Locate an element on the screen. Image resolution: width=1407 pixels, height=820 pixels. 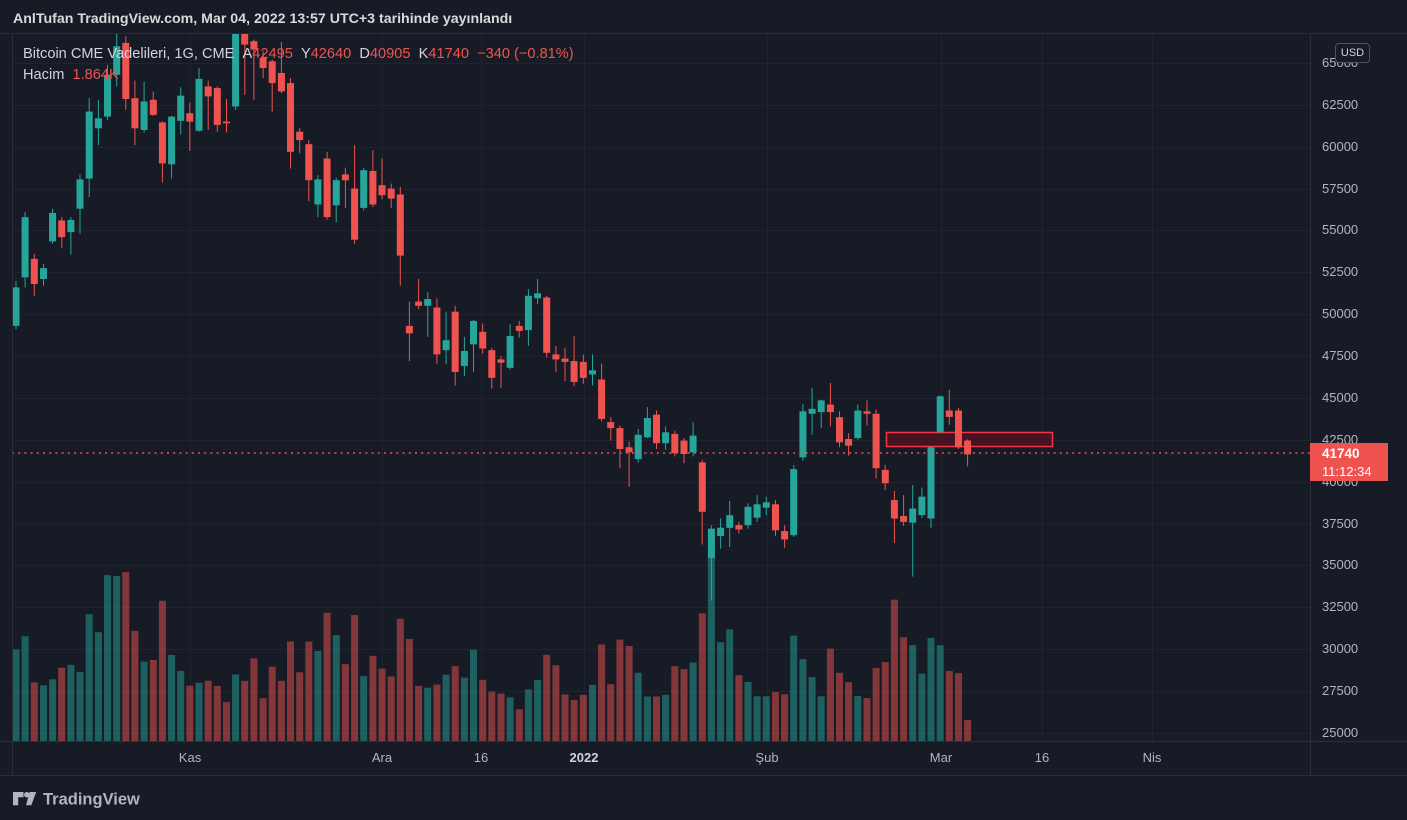
svg-text: TradingView is located at coordinates (91, 800).